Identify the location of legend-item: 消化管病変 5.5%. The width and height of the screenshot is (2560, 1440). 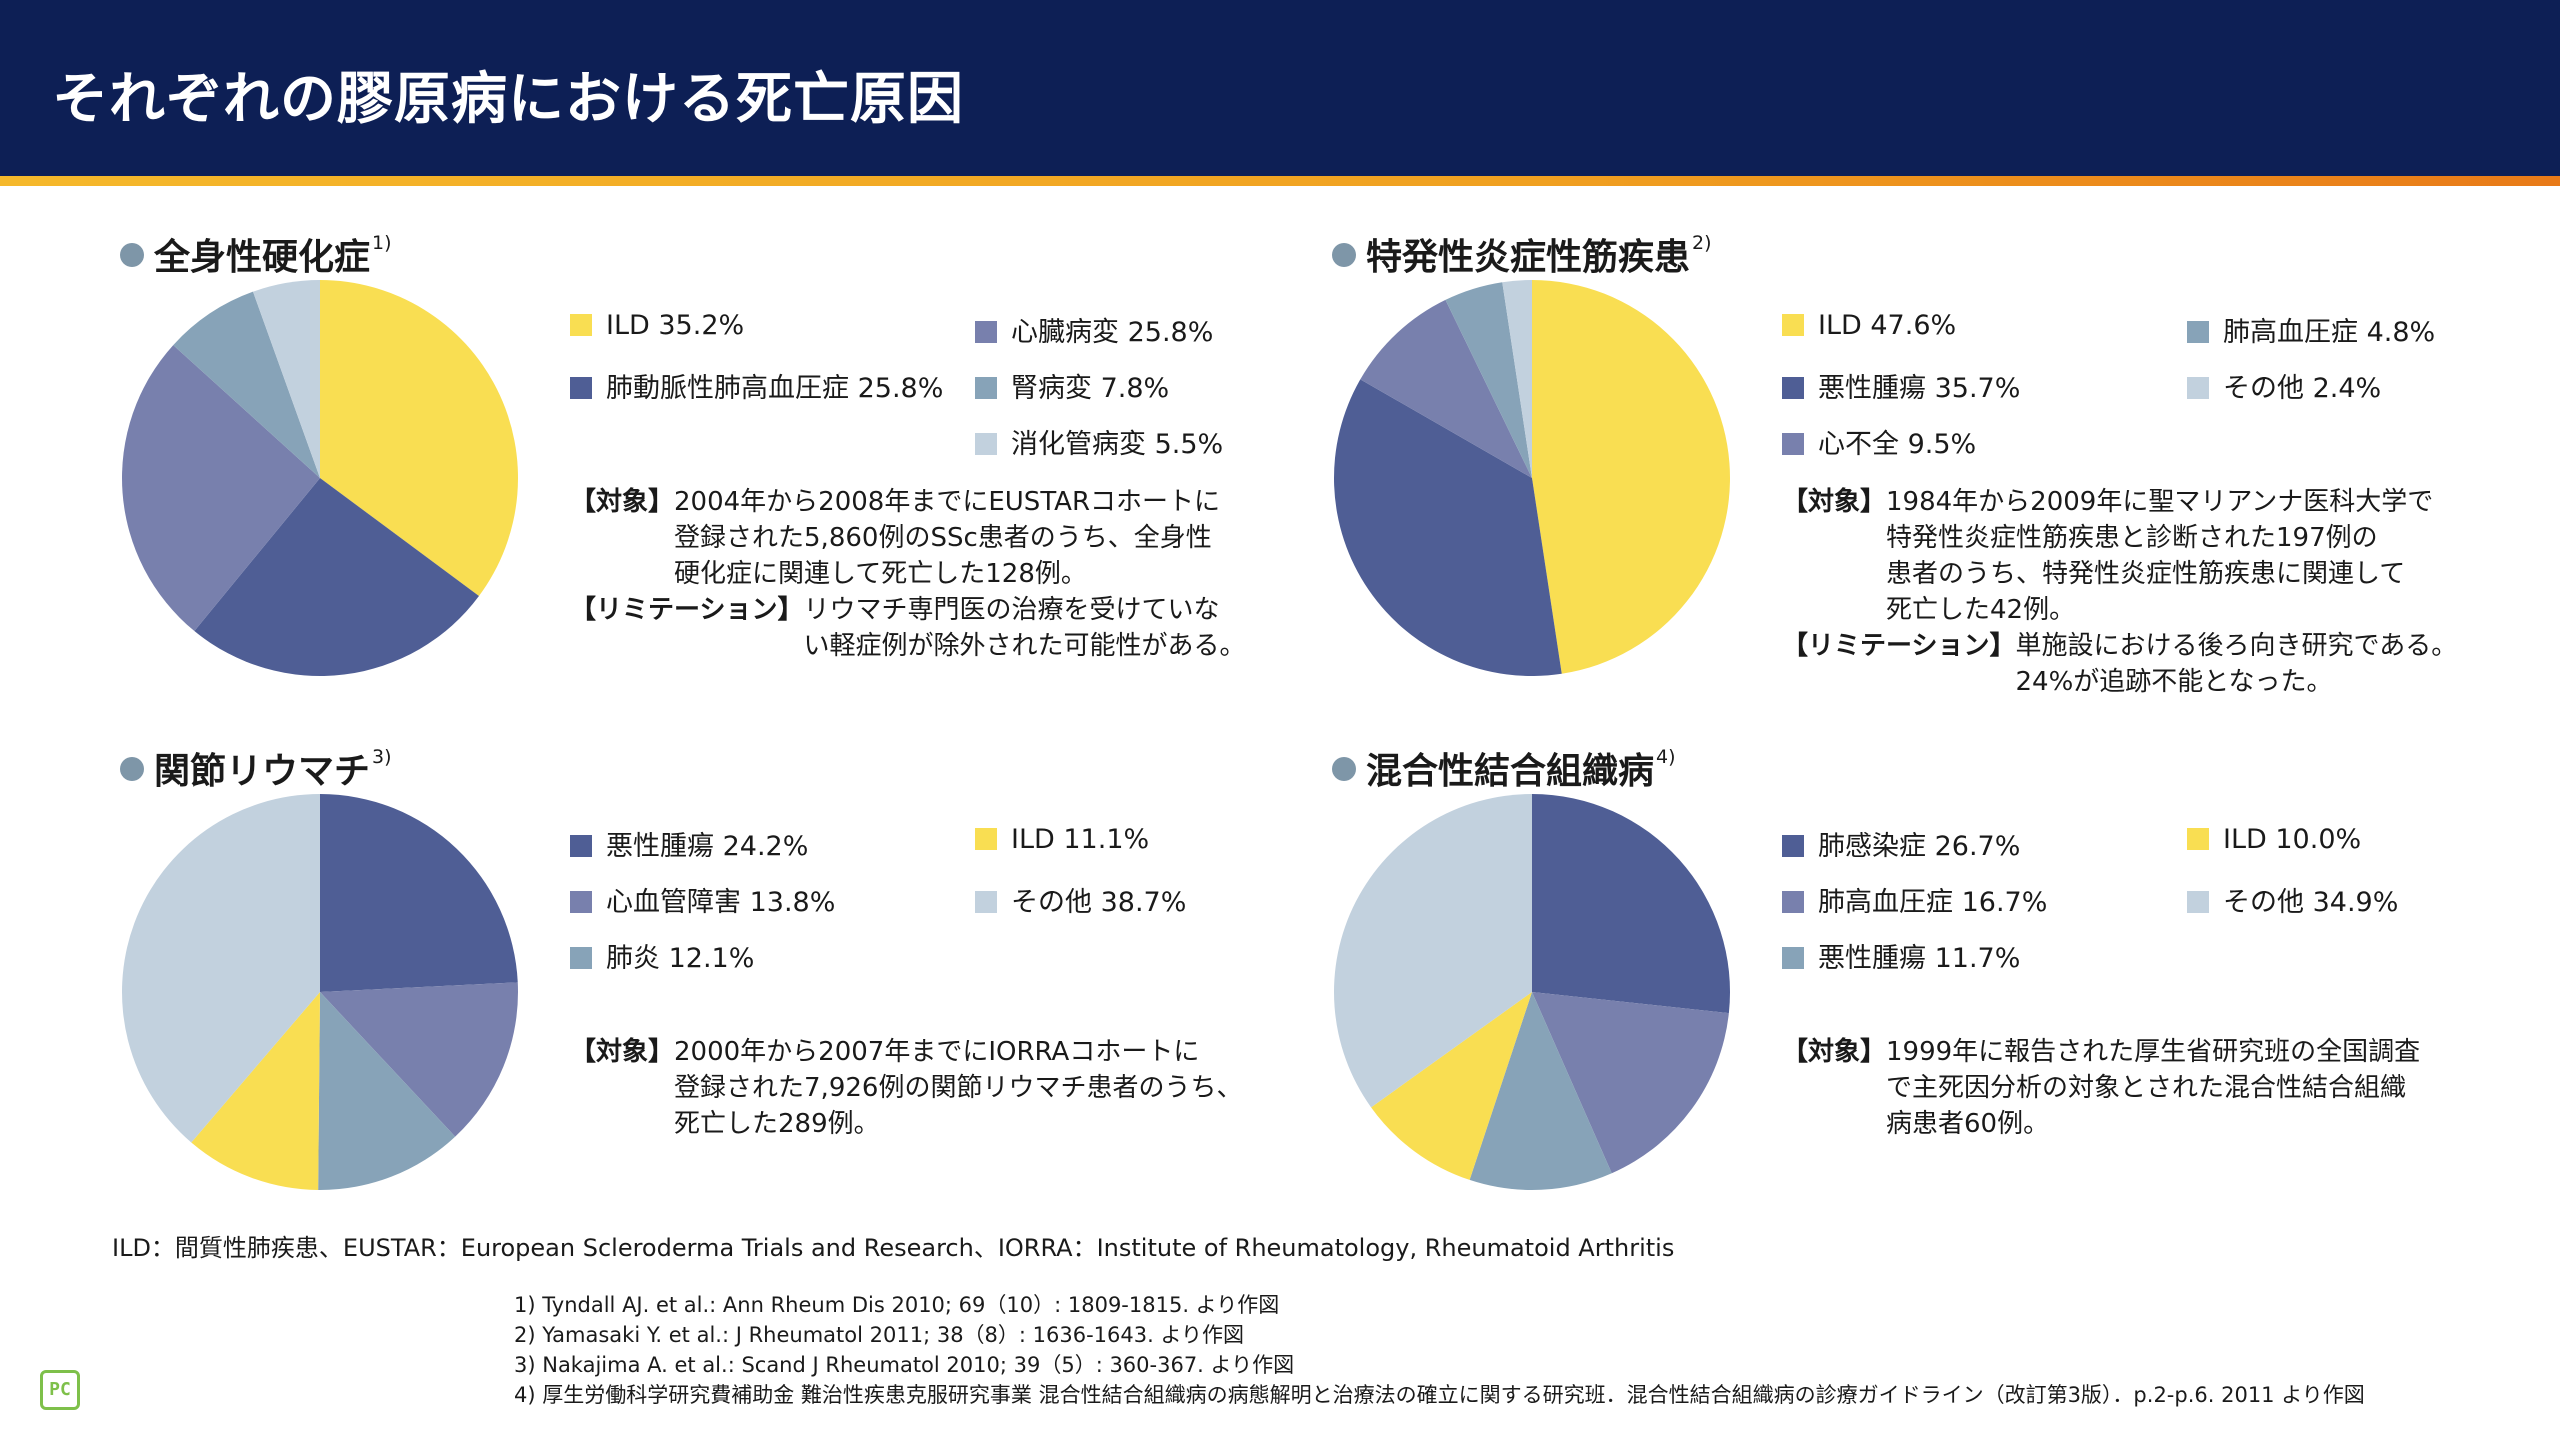
(1099, 441).